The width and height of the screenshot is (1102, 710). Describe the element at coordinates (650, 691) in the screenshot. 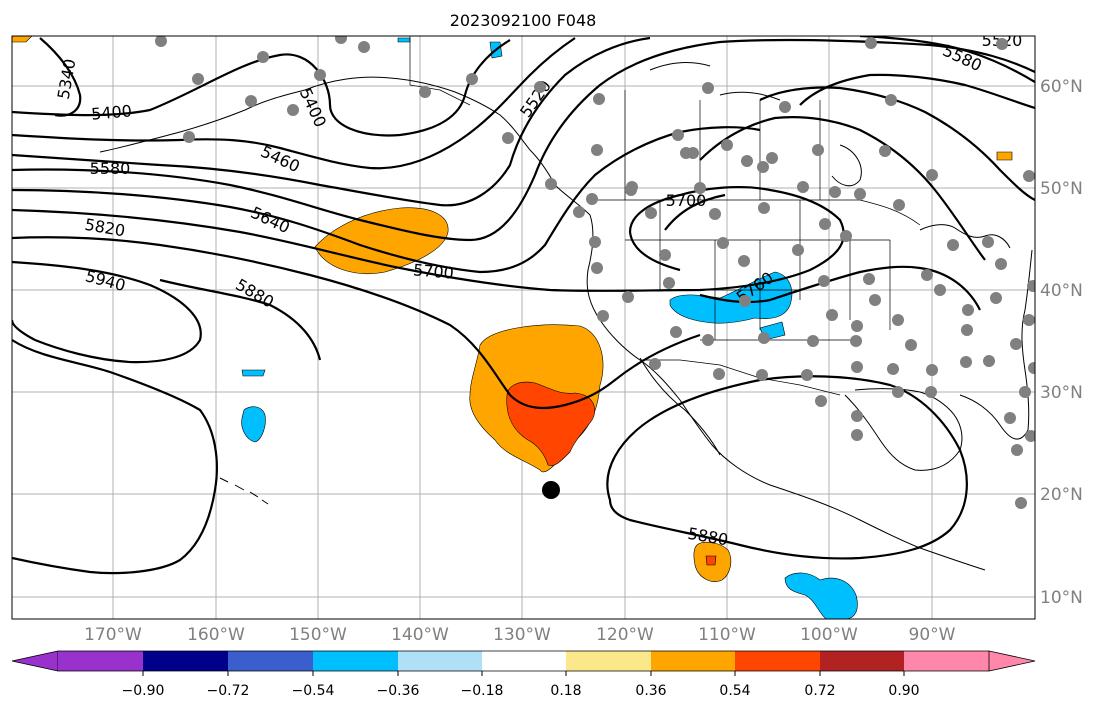

I see `colorbar-tick-label: 0.36` at that location.